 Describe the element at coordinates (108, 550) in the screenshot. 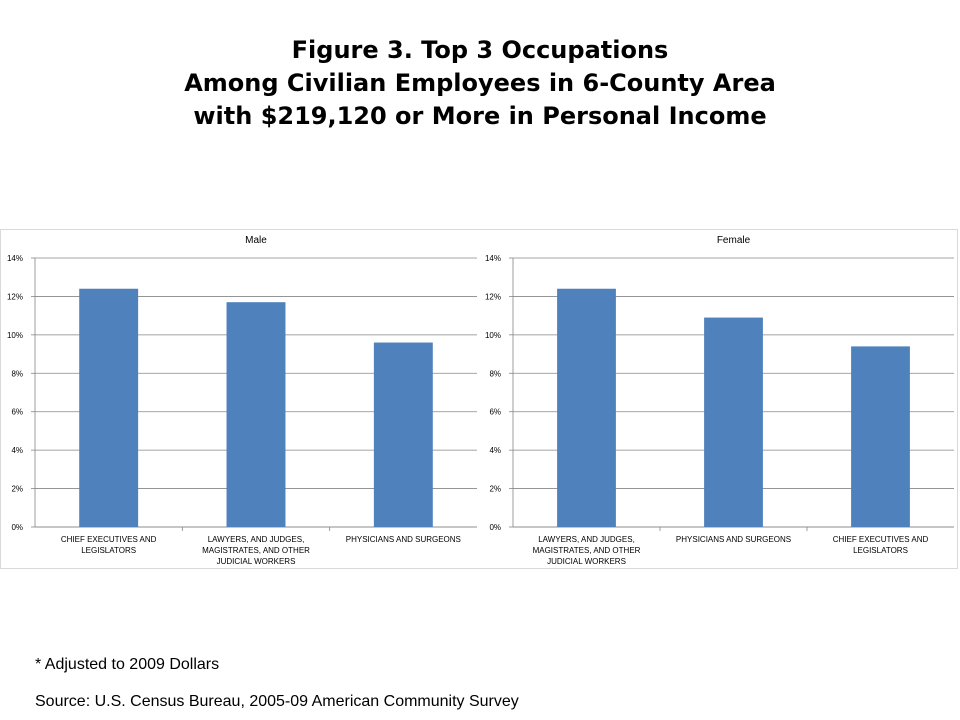

I see `male-category-label: LEGISLATORS` at that location.